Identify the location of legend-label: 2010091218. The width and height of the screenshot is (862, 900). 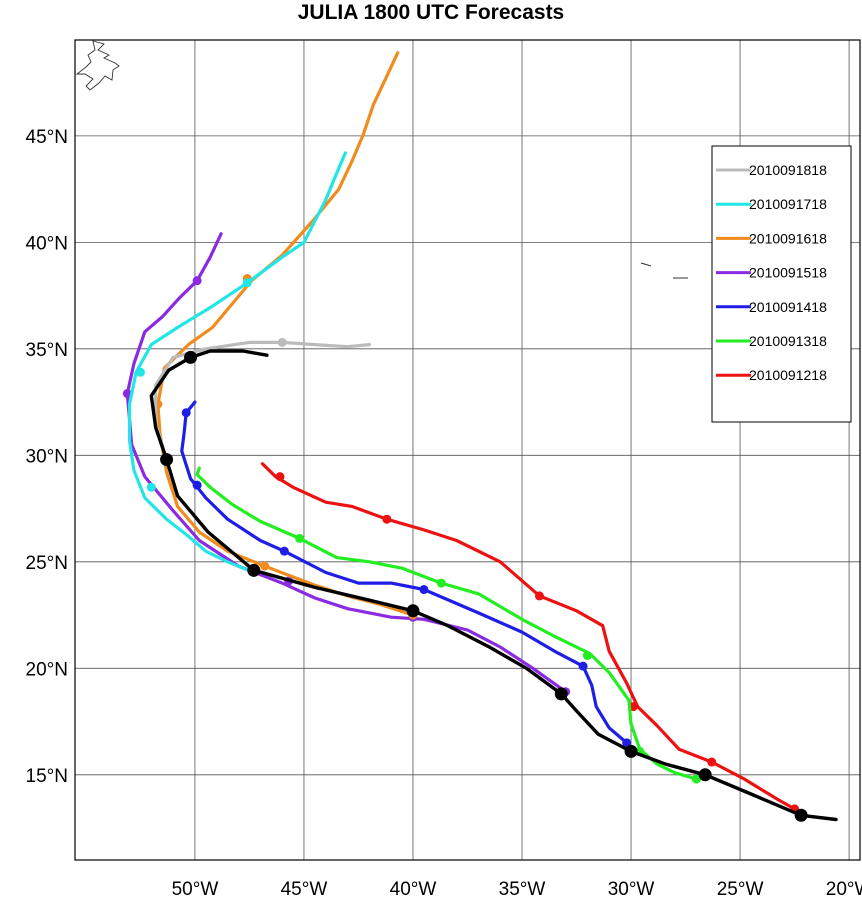
(788, 375).